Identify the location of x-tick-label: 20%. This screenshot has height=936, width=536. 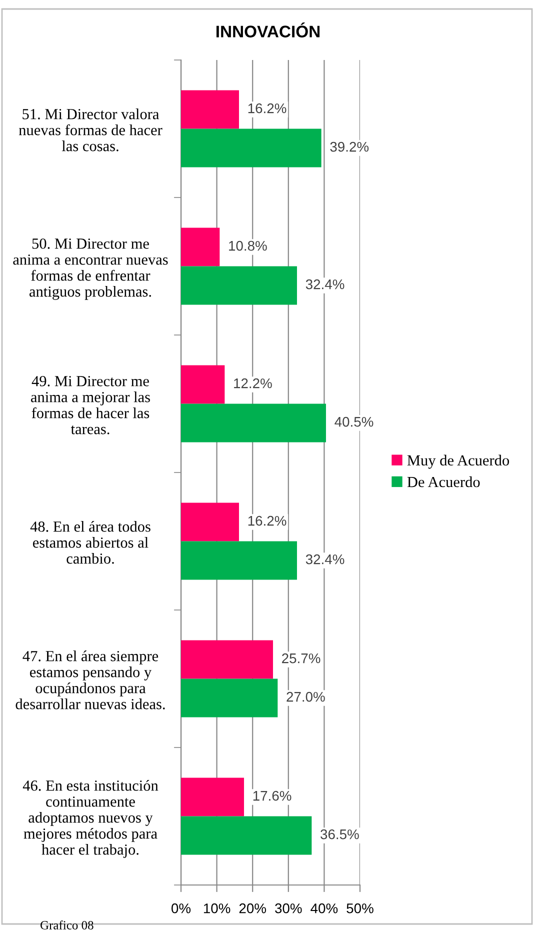
(252, 908).